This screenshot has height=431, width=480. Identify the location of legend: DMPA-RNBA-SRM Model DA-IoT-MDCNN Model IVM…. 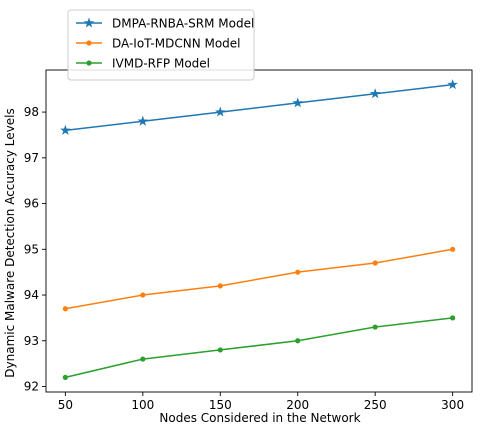
(161, 45).